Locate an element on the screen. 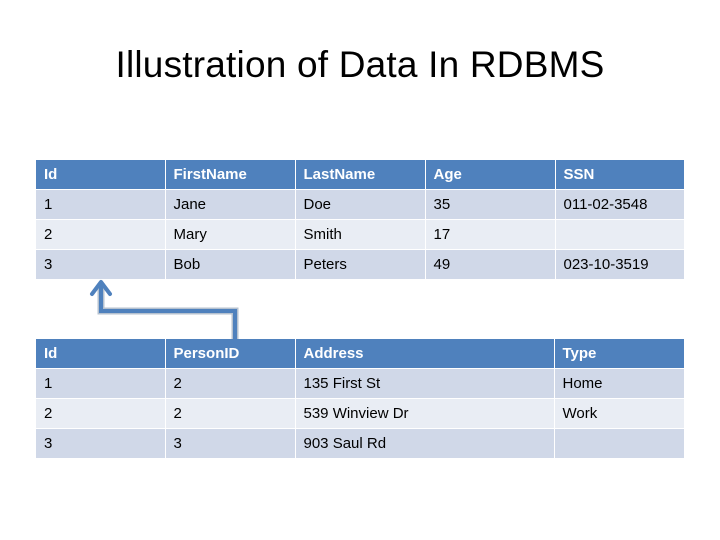 The image size is (720, 540). column-header: Age is located at coordinates (490, 175).